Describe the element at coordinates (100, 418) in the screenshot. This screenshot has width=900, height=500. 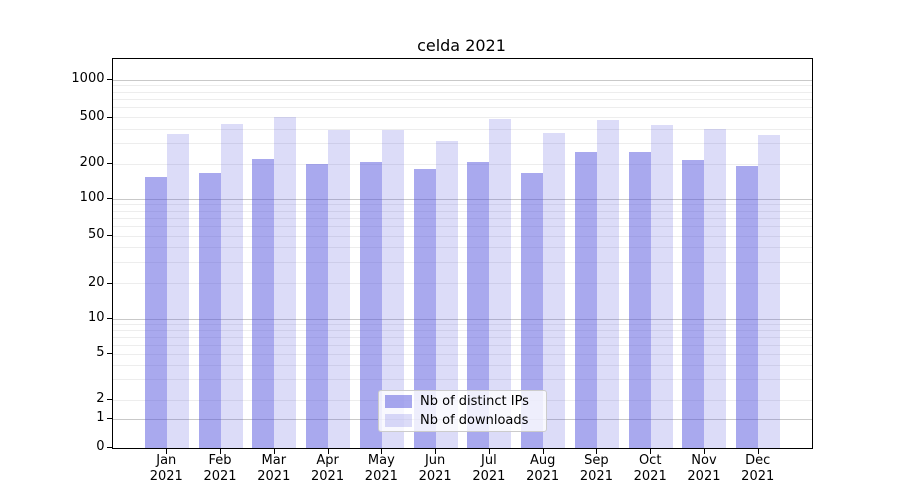
I see `y-tick-label: 1` at that location.